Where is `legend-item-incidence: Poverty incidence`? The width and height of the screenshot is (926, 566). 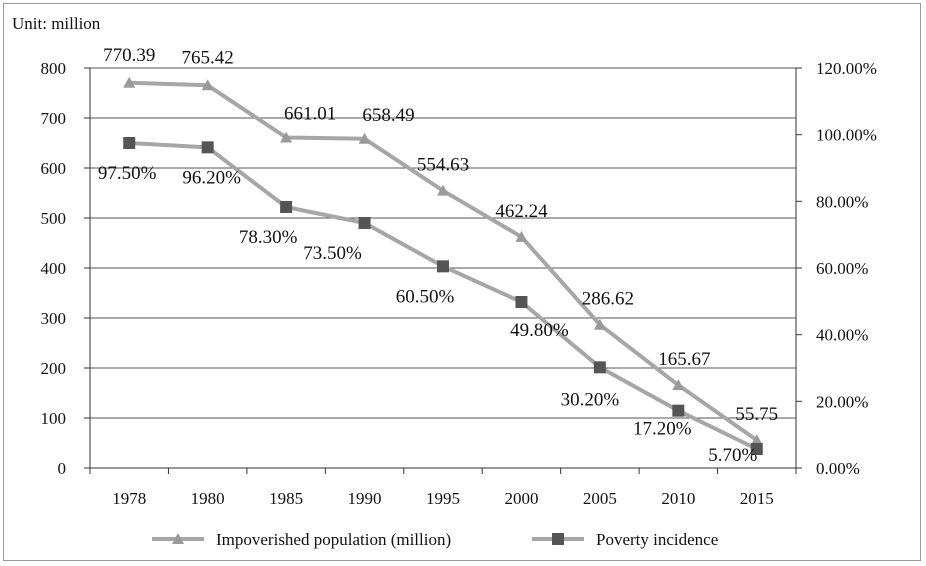
legend-item-incidence: Poverty incidence is located at coordinates (625, 539).